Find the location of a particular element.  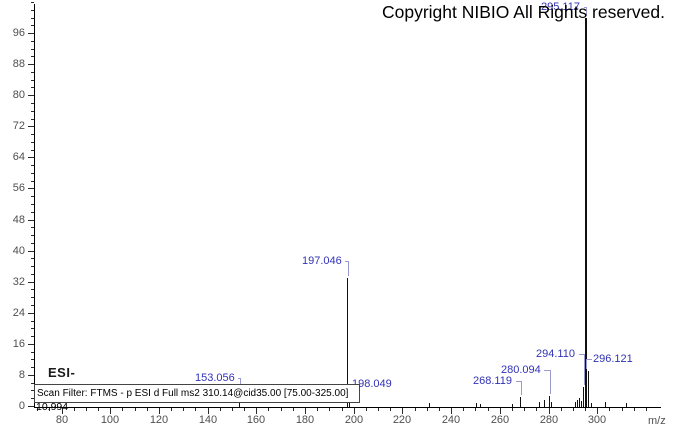

y-axis-tick-label: 56 is located at coordinates (18, 188).